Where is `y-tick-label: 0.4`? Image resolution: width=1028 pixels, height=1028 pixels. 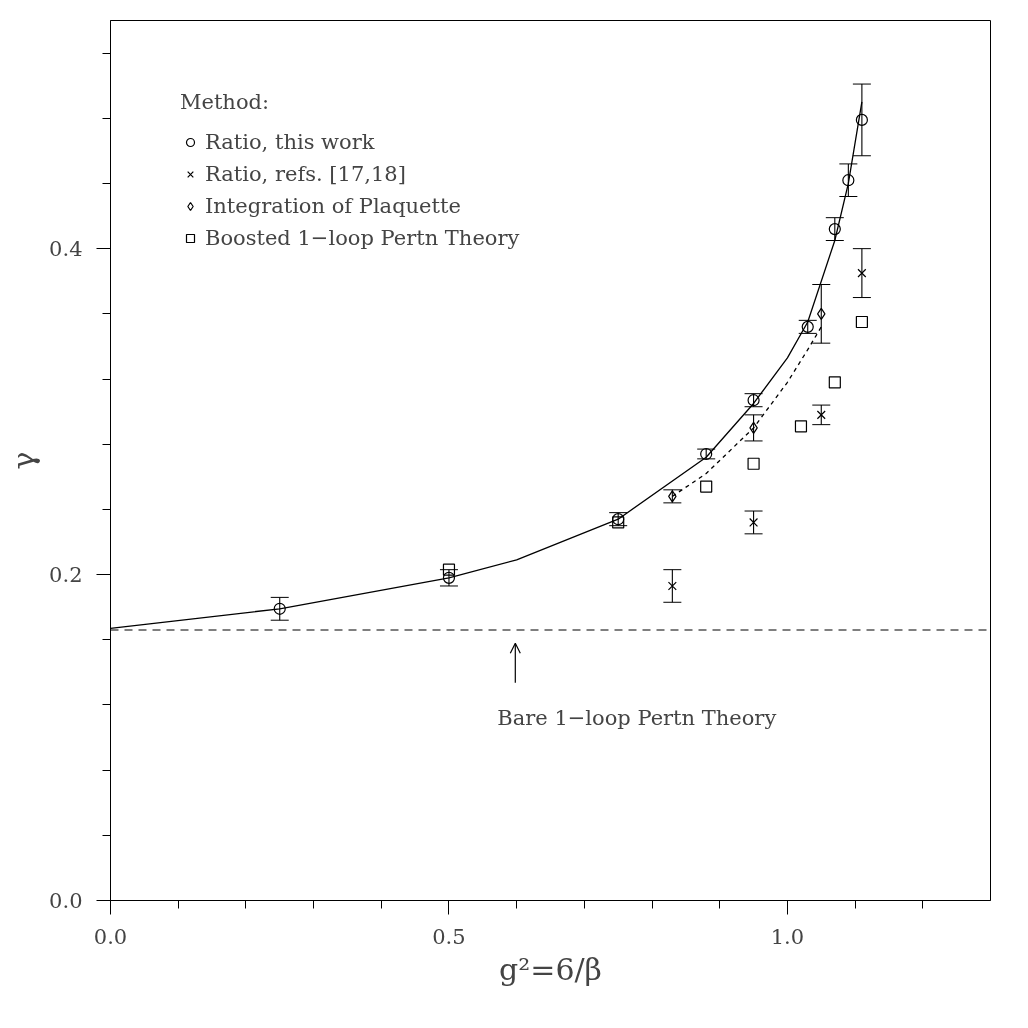
y-tick-label: 0.4 is located at coordinates (66, 249).